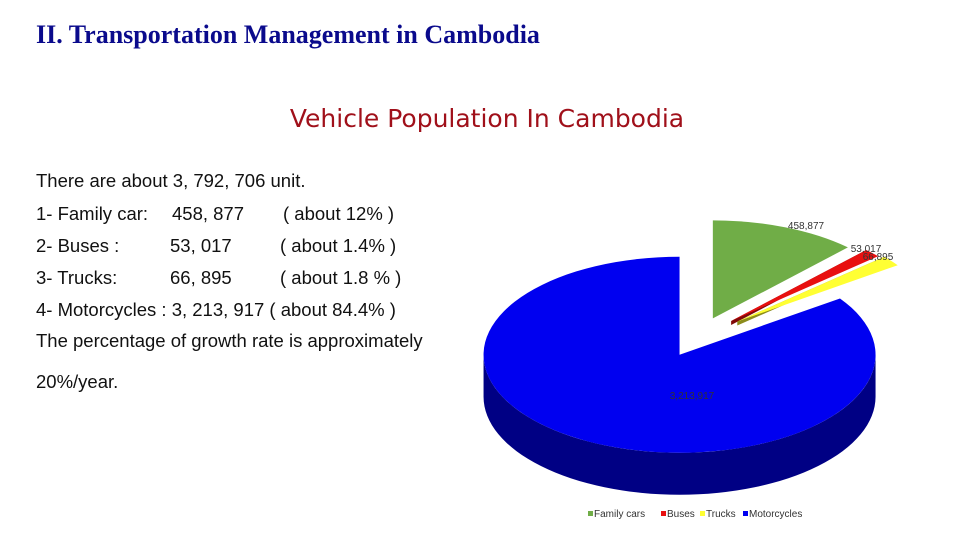 This screenshot has height=540, width=960. I want to click on row-label: 1- Family car:, so click(92, 213).